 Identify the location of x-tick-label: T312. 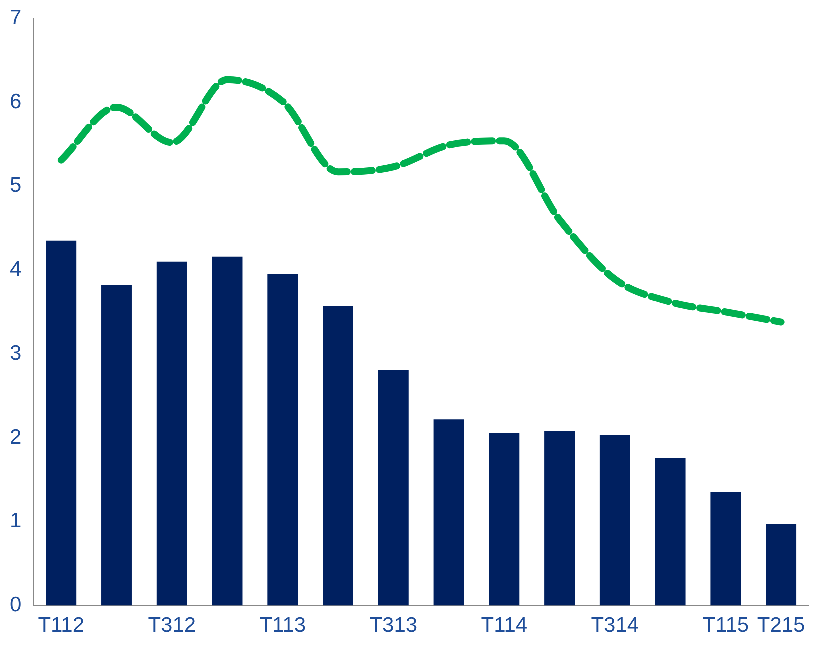
(172, 626).